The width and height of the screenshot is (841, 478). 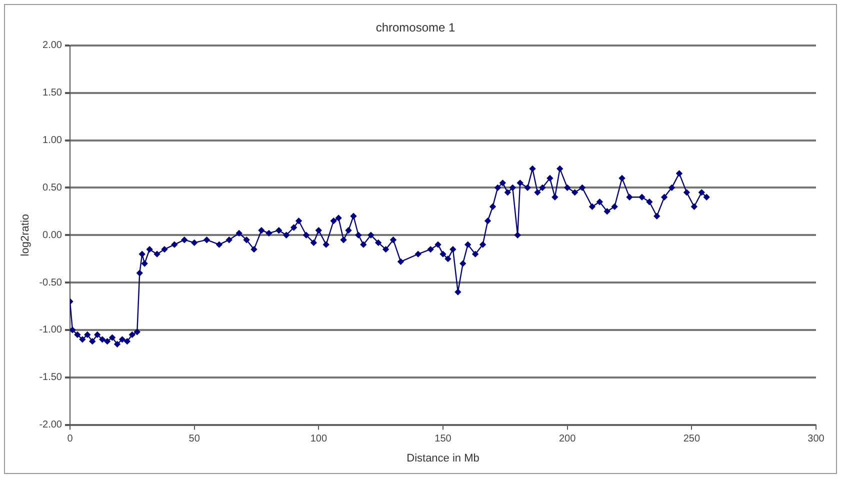 I want to click on y-tick-label: 0.00, so click(x=52, y=235).